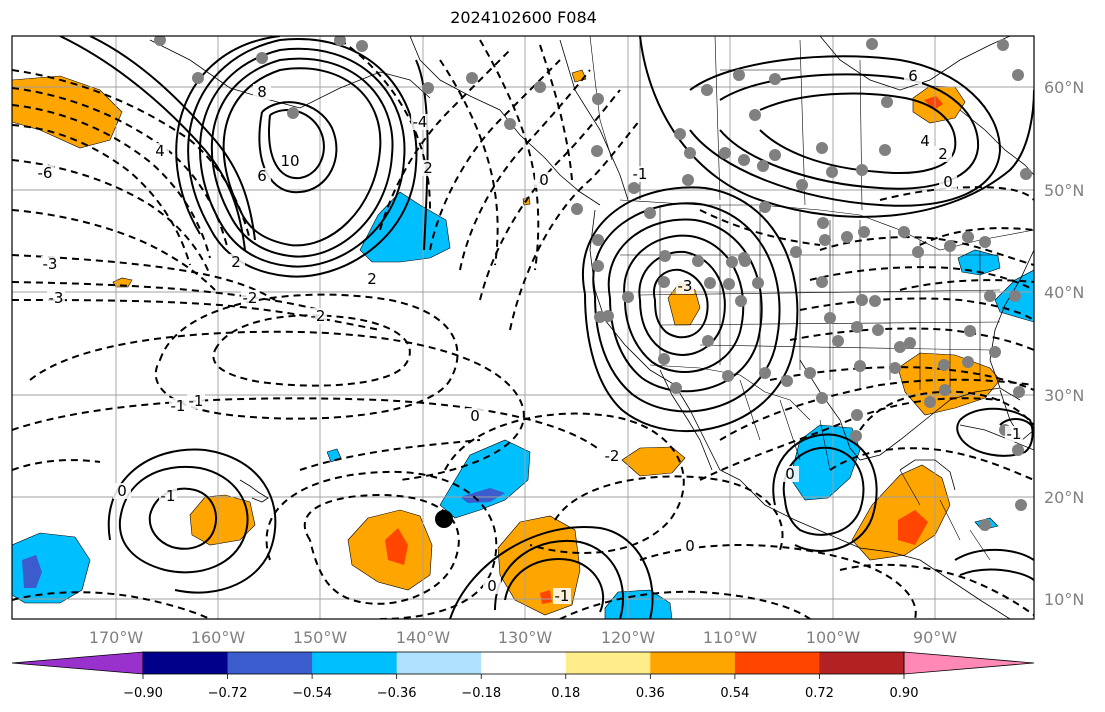 Image resolution: width=1105 pixels, height=712 pixels. I want to click on coast-mexico-pacific, so click(875, 549).